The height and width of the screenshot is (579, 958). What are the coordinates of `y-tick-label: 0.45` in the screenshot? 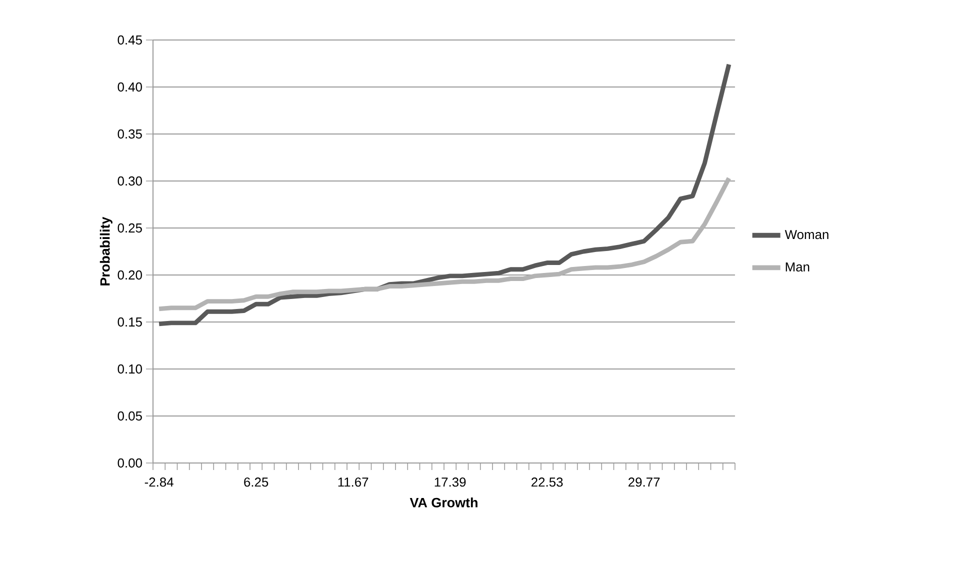 It's located at (130, 40).